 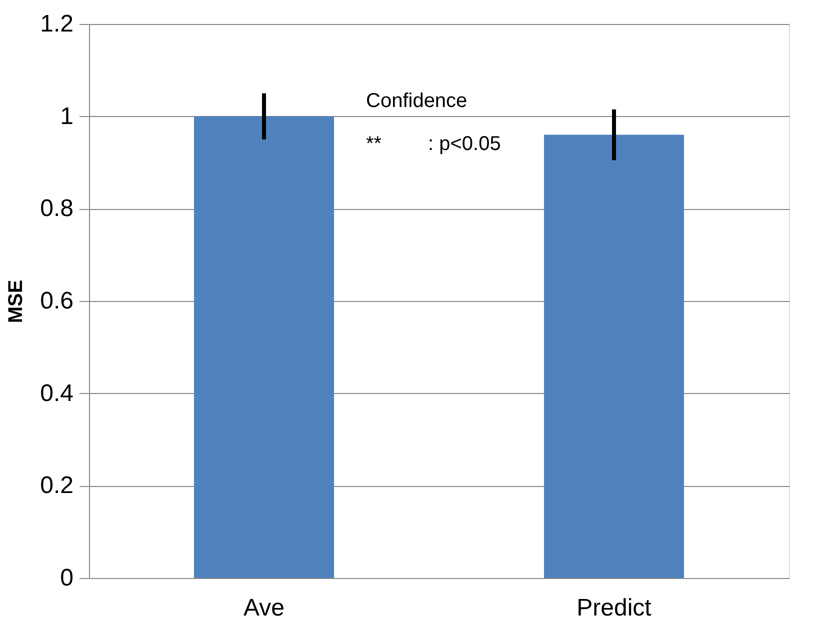 What do you see at coordinates (57, 486) in the screenshot?
I see `y-tick-label: 0.2` at bounding box center [57, 486].